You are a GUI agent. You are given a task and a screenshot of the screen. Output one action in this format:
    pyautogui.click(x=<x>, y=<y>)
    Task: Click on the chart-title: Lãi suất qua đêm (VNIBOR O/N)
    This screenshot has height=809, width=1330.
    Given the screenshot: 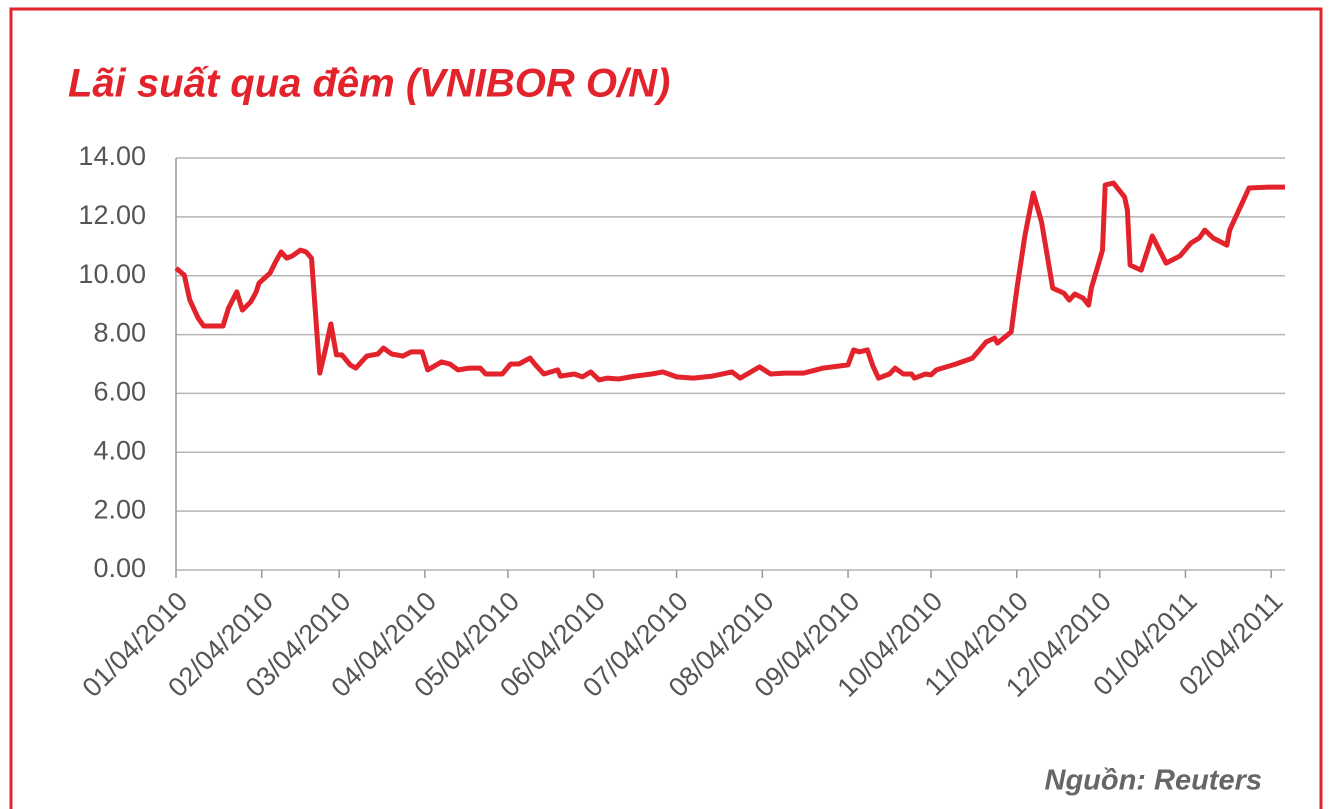 What is the action you would take?
    pyautogui.click(x=369, y=84)
    